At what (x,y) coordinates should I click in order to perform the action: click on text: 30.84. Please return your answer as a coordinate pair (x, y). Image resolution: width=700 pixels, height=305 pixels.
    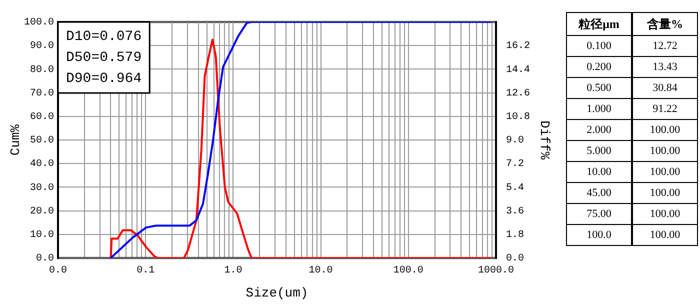
    Looking at the image, I should click on (665, 88).